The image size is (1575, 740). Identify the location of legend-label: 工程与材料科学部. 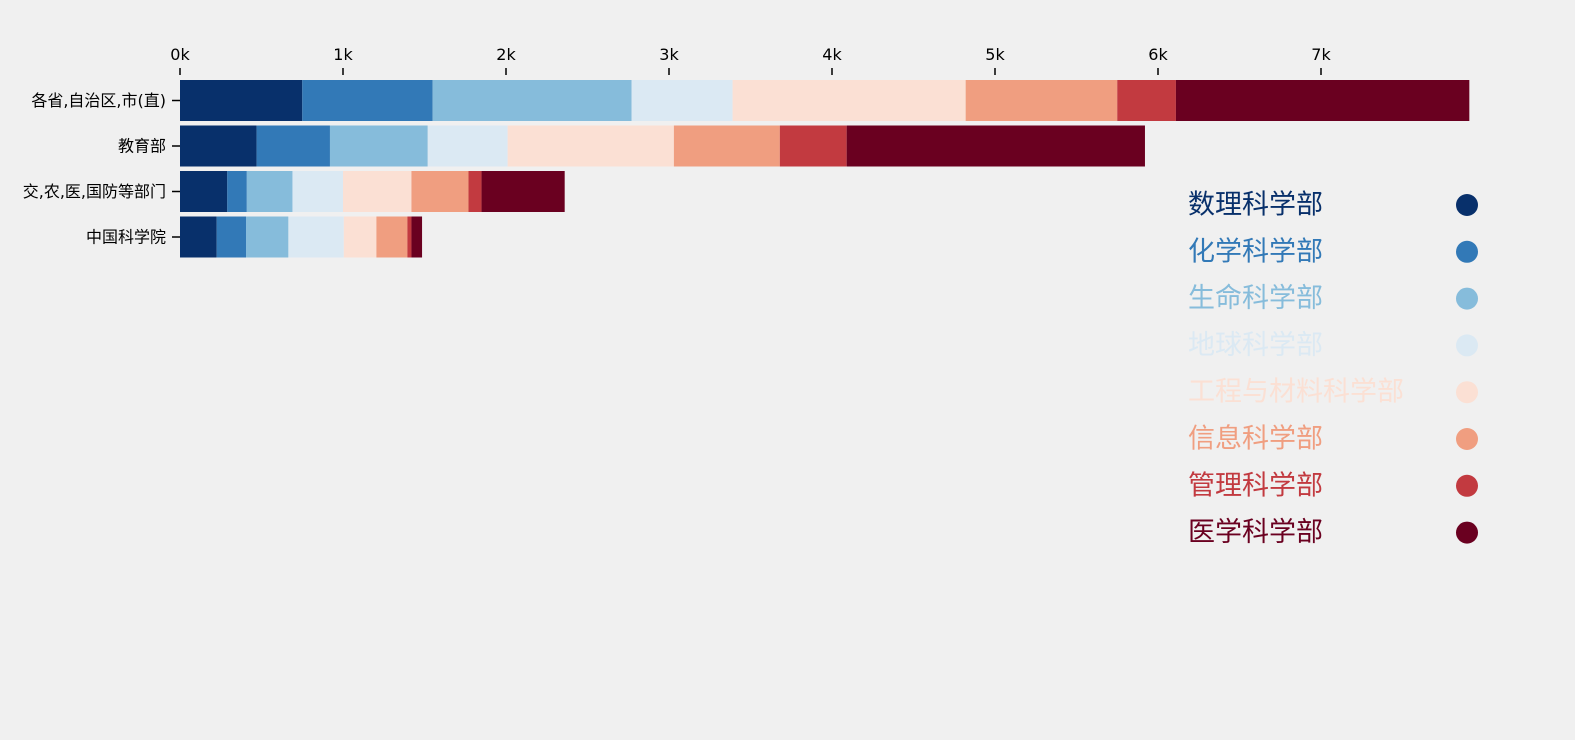
(1296, 392).